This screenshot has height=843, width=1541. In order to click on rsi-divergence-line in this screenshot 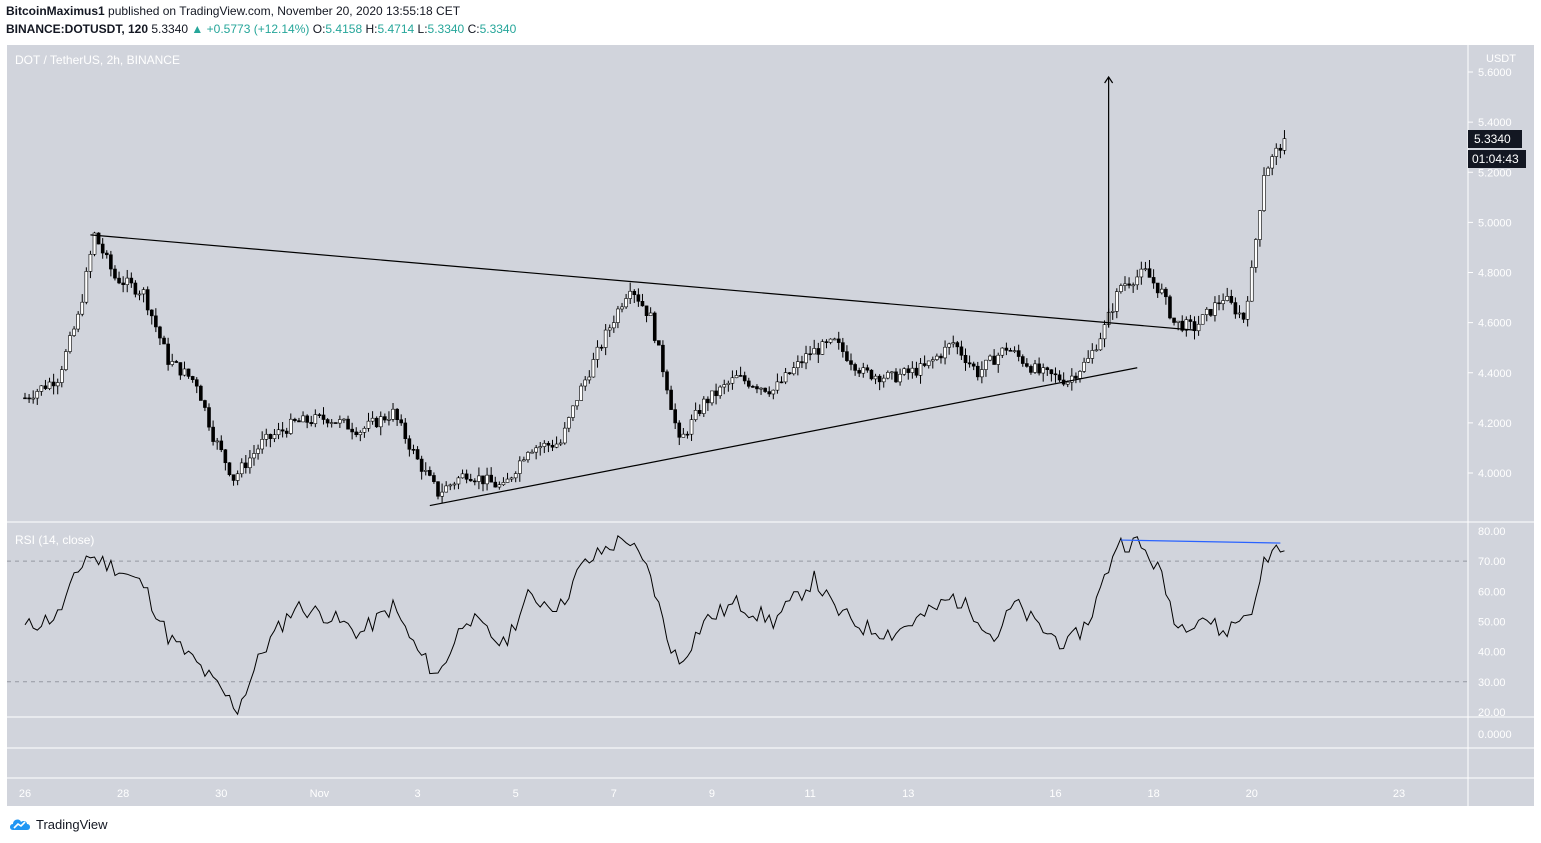, I will do `click(1200, 541)`.